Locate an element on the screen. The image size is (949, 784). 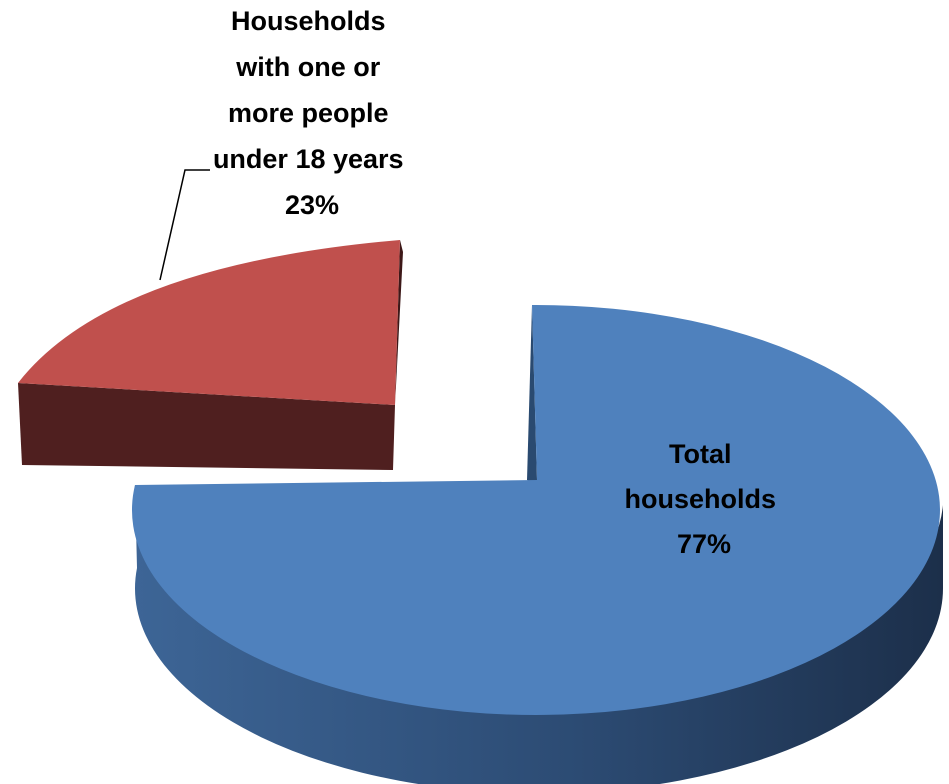
label-total-households-value: 77% is located at coordinates (704, 544).